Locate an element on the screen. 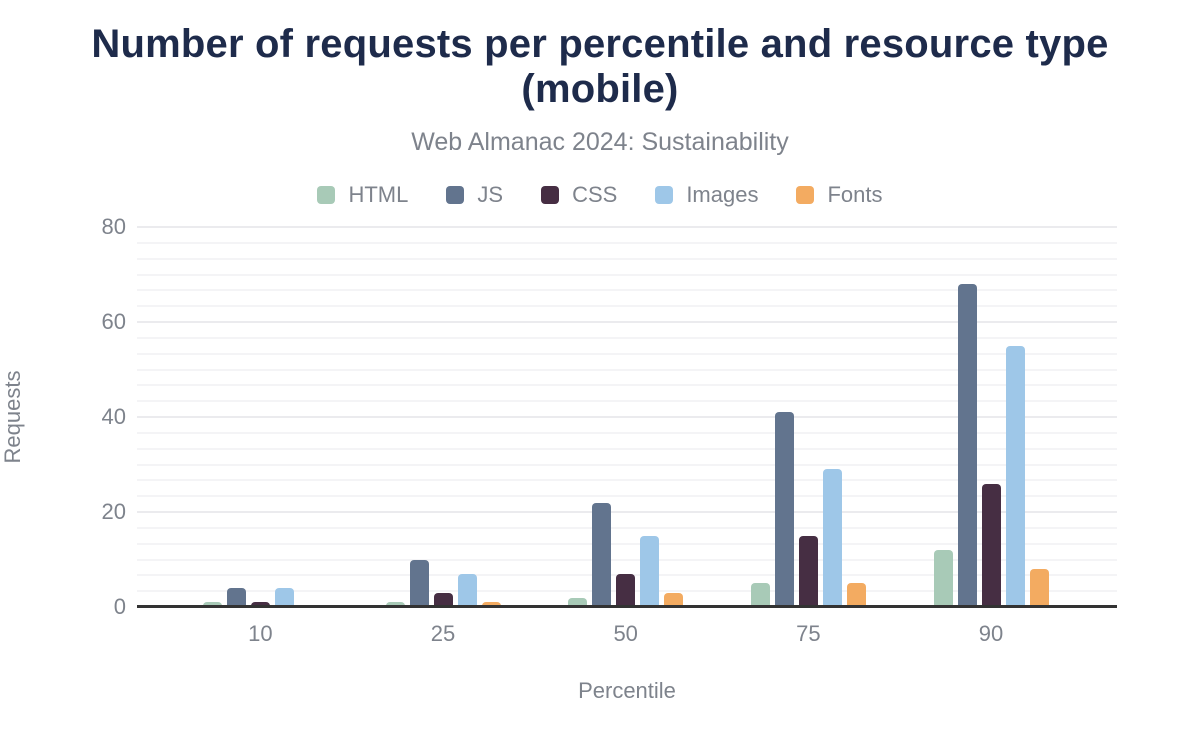 This screenshot has height=742, width=1200. legend-swatch-fonts is located at coordinates (805, 195).